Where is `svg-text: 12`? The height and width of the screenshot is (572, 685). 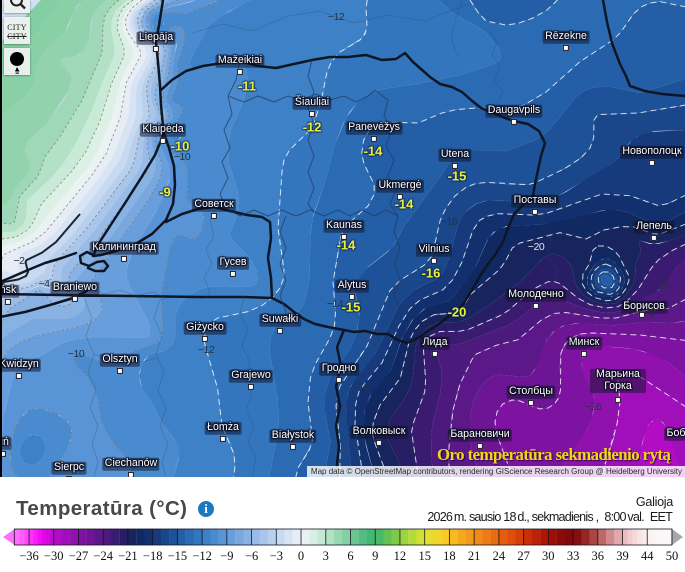 svg-text: 12 is located at coordinates (400, 556).